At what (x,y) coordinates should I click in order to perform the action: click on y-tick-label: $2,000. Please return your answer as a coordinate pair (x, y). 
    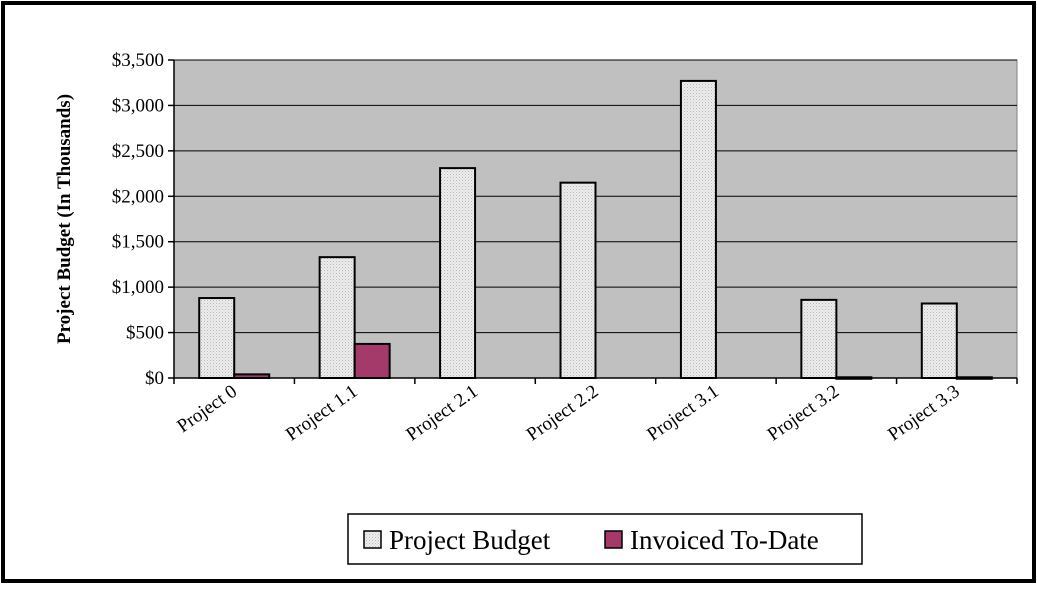
    Looking at the image, I should click on (138, 196).